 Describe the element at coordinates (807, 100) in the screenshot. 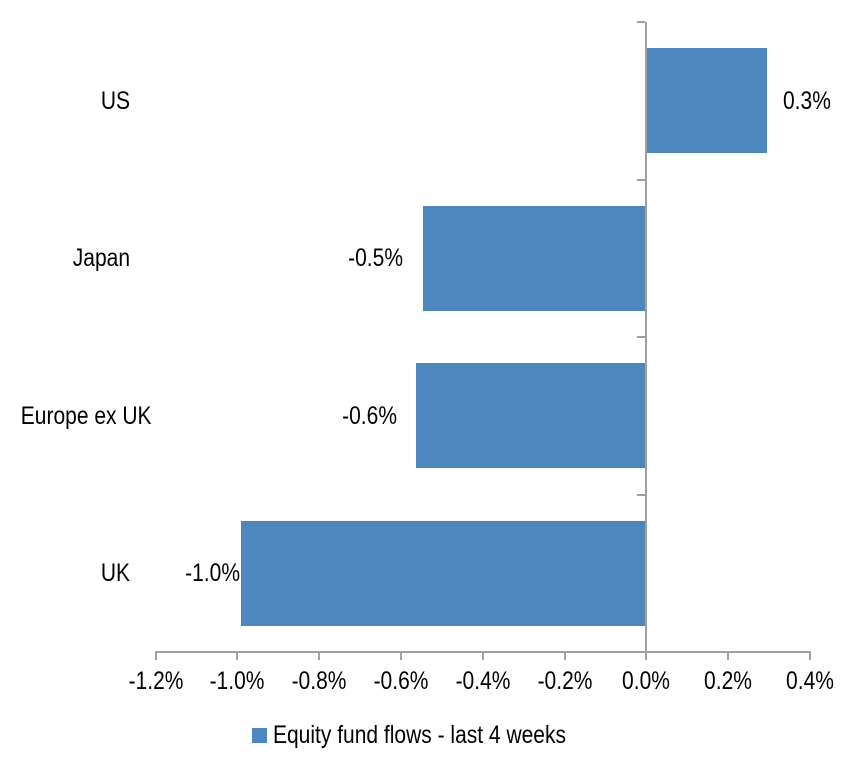

I see `data-label-us: 0.3%` at that location.